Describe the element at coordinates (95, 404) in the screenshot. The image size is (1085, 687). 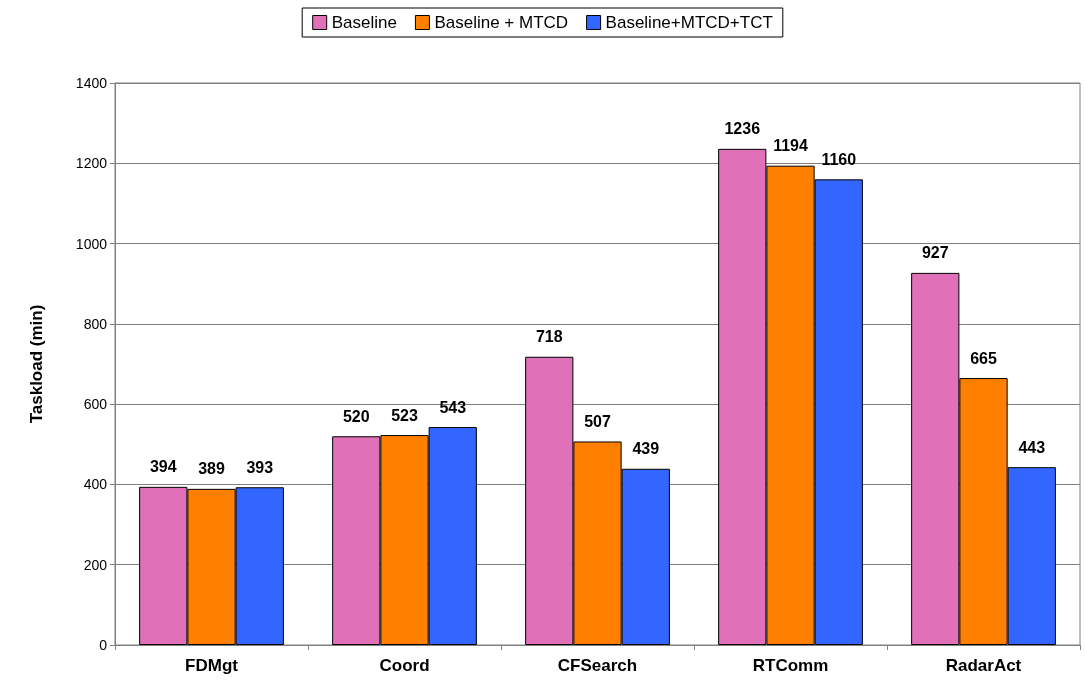
I see `y-tick-label: 600` at that location.